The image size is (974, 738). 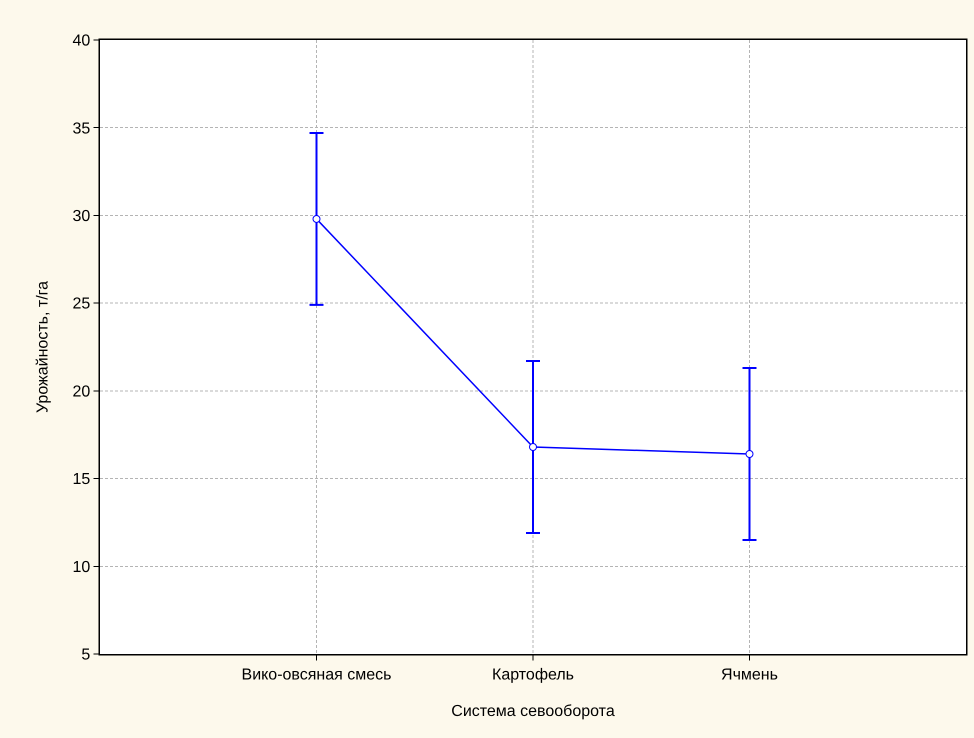 What do you see at coordinates (81, 129) in the screenshot?
I see `y-tick-label: 35` at bounding box center [81, 129].